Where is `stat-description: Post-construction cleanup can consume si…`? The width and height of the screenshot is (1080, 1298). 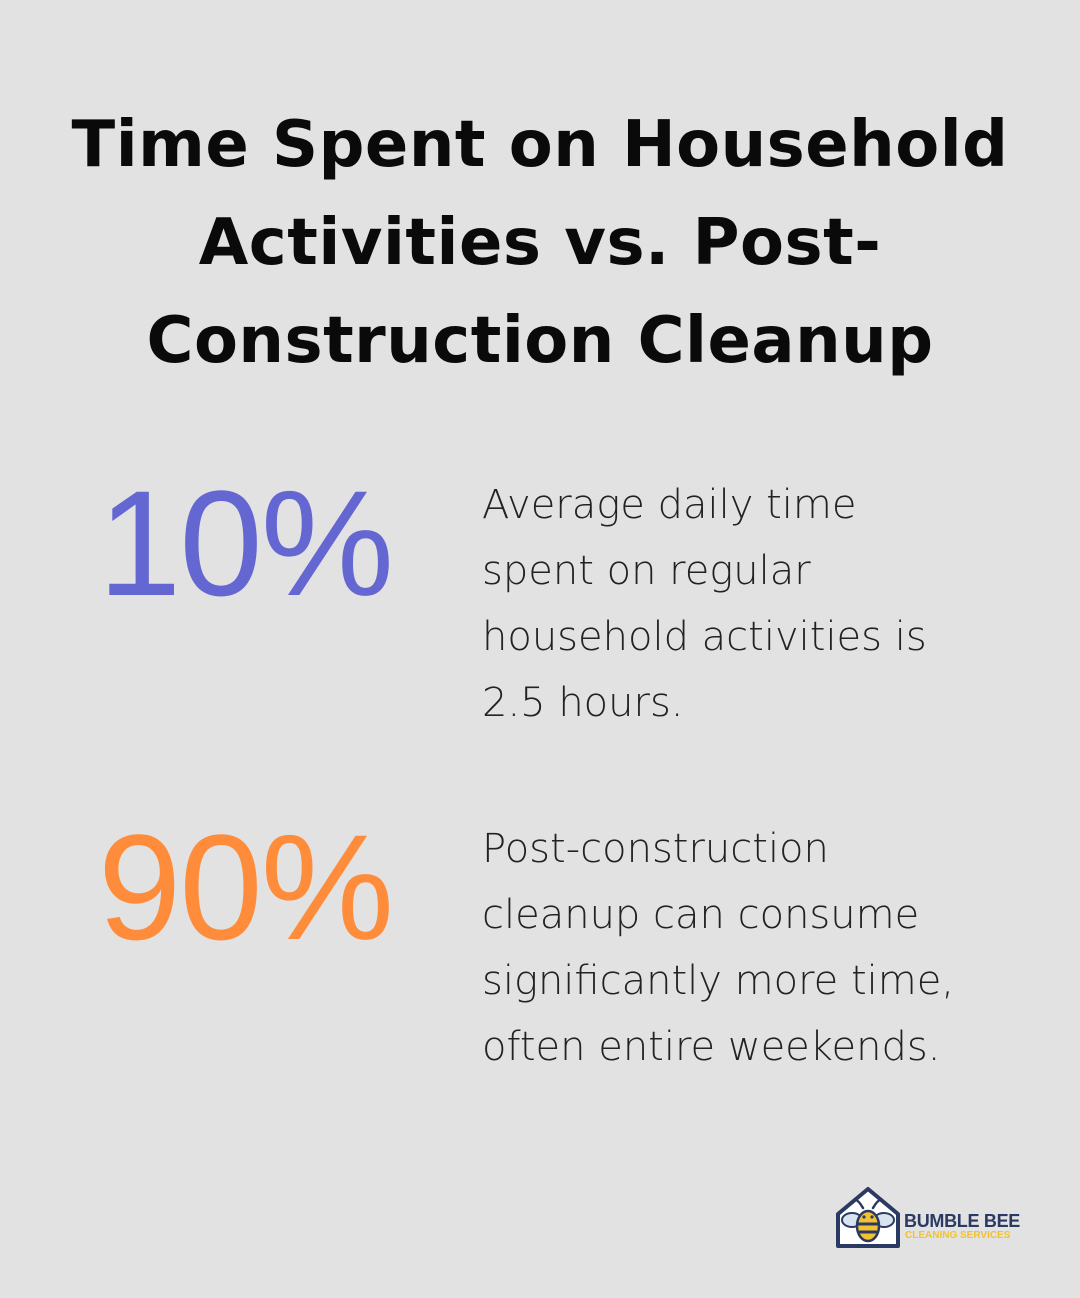
stat-description: Post-construction cleanup can consume si… is located at coordinates (762, 948).